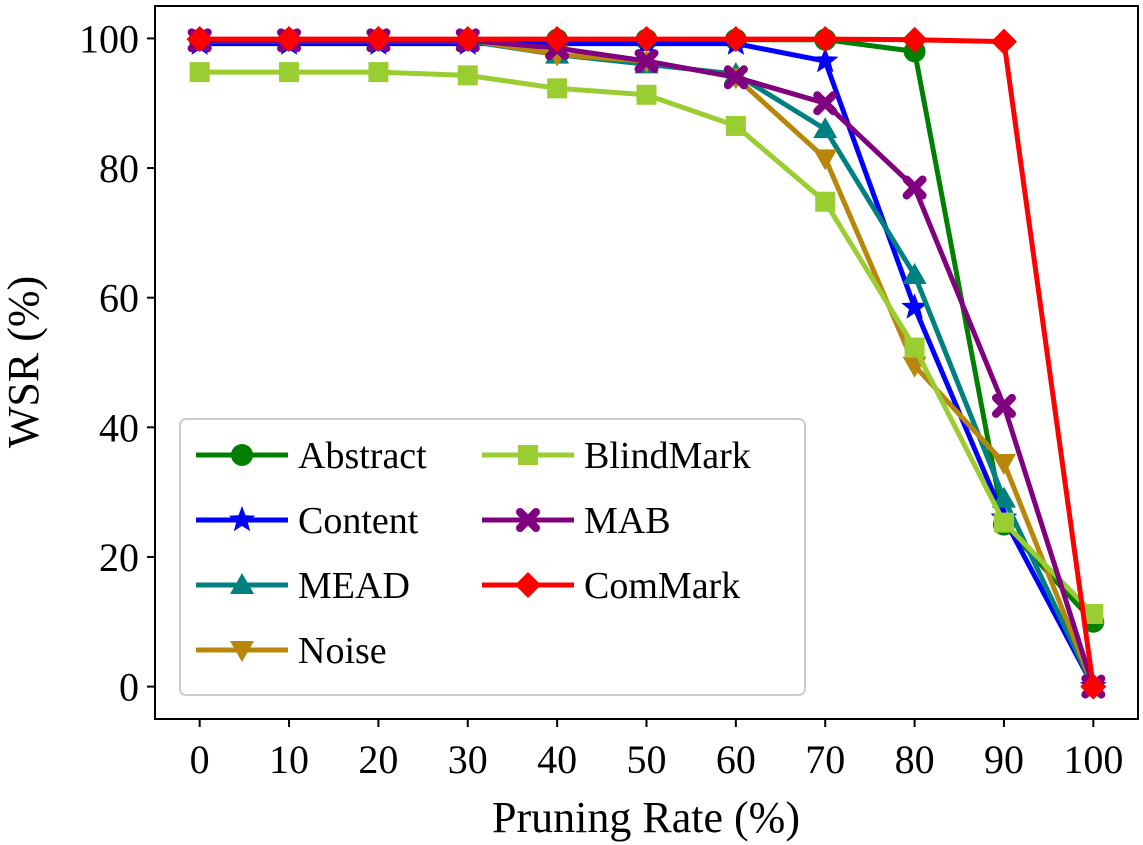 This screenshot has width=1143, height=845. Describe the element at coordinates (289, 759) in the screenshot. I see `x-tick-label: 10` at that location.